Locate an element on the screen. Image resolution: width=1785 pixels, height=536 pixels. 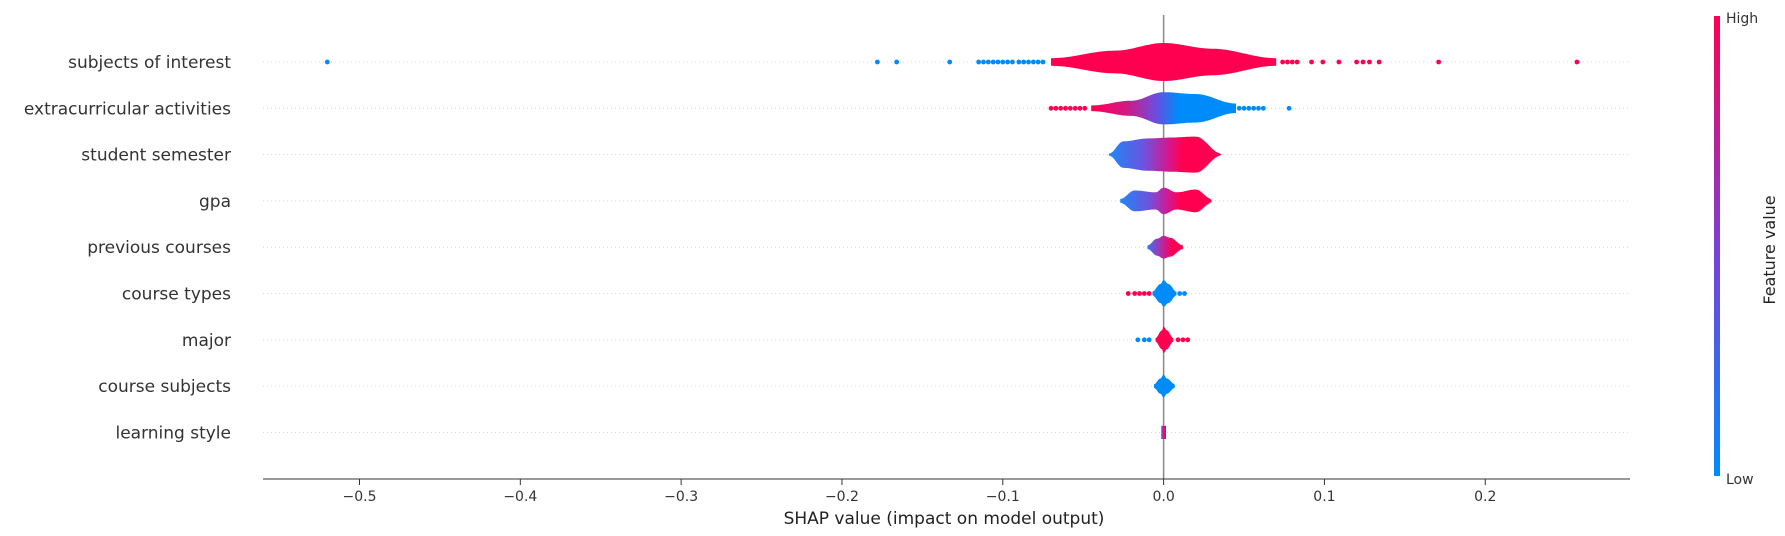
x-tick-label: 0.0 is located at coordinates (1163, 497).